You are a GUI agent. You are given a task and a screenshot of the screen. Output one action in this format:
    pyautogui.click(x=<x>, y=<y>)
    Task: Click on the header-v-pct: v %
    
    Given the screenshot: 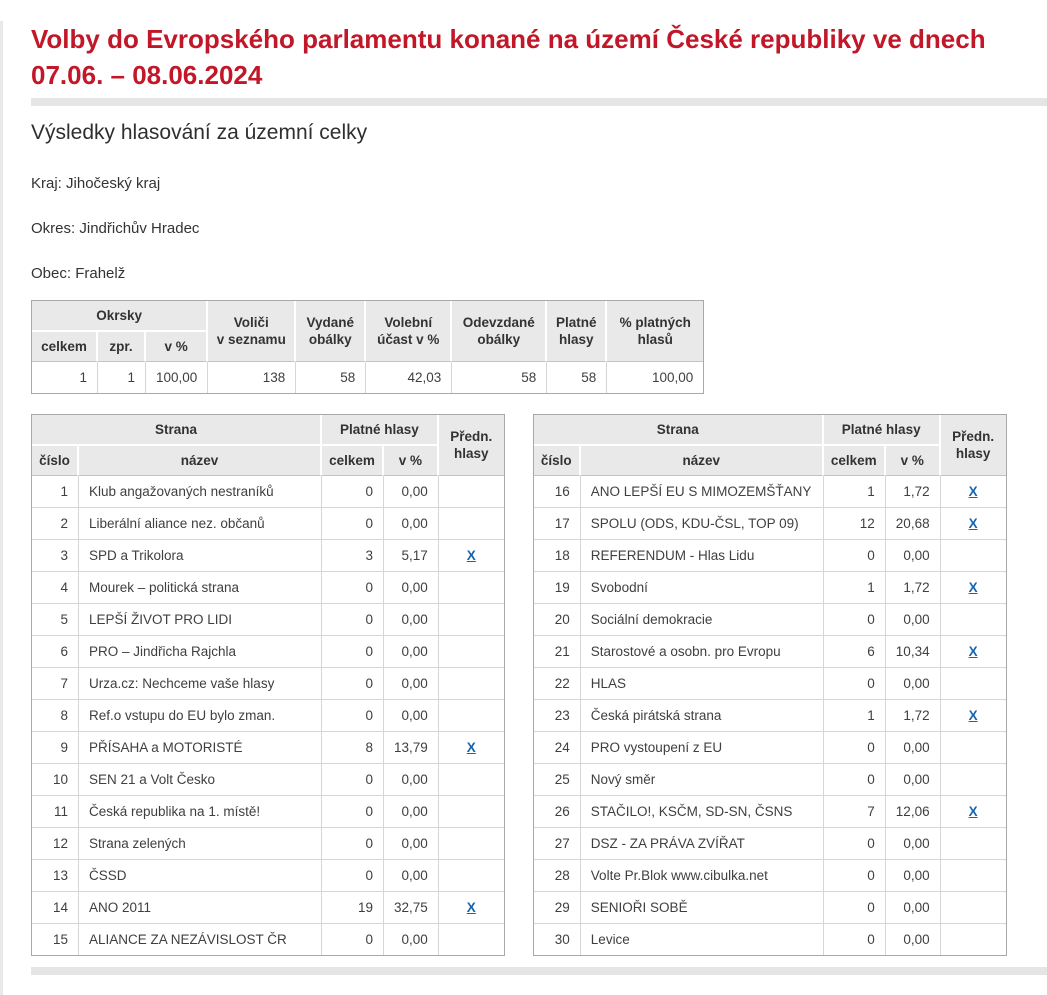 What is the action you would take?
    pyautogui.click(x=913, y=461)
    